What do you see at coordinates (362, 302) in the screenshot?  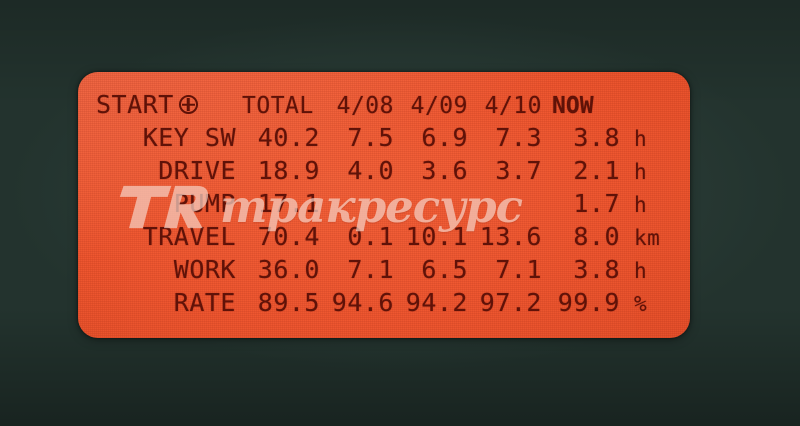 I see `cell-date-1: 94.6` at bounding box center [362, 302].